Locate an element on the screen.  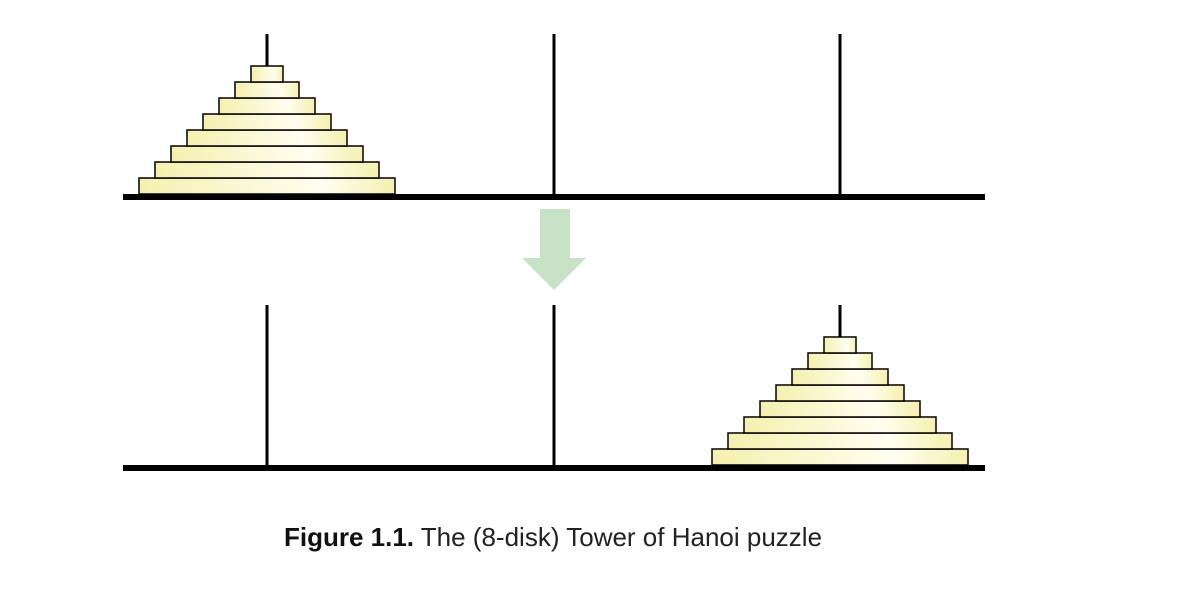
down-arrow-icon is located at coordinates (554, 249).